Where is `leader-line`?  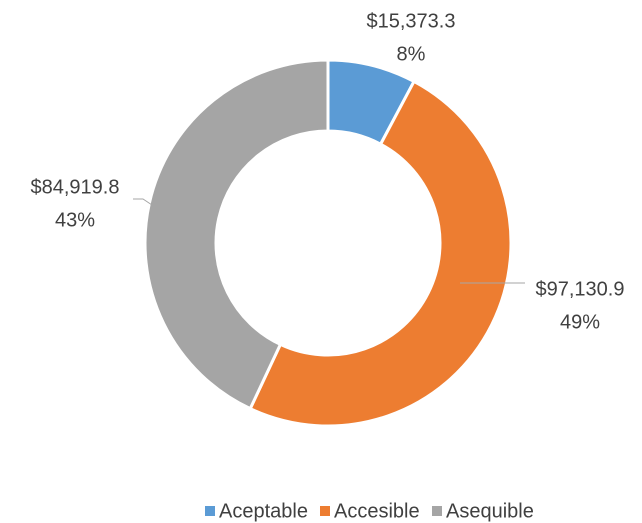 leader-line is located at coordinates (143, 202).